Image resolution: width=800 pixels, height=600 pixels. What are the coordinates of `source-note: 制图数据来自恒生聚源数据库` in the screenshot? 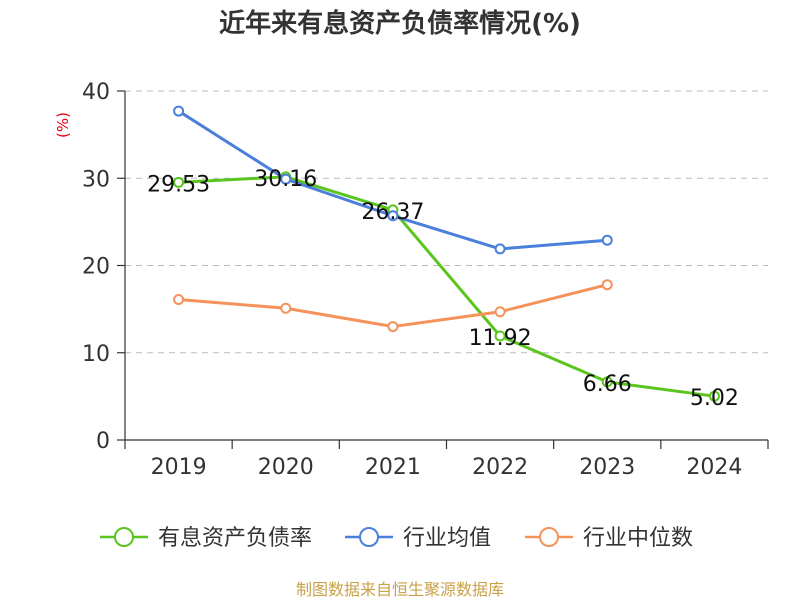 It's located at (400, 589).